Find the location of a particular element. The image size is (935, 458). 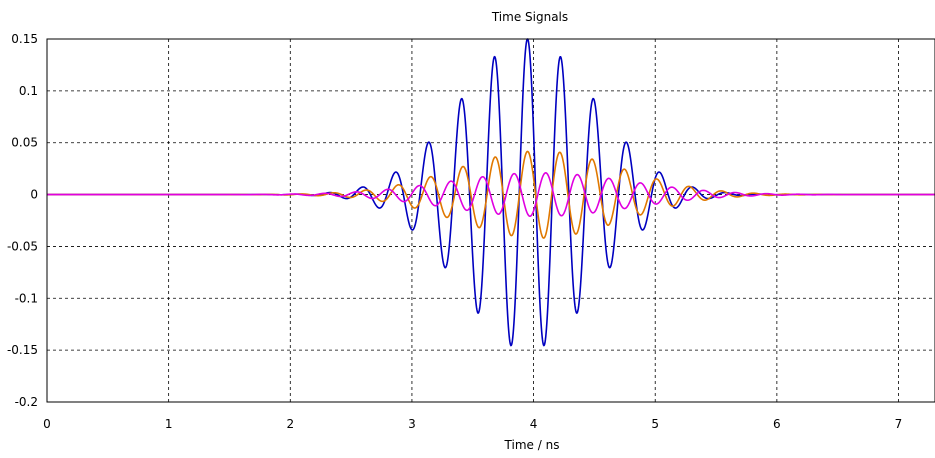

y-tick-label: 0.05 is located at coordinates (24, 143).